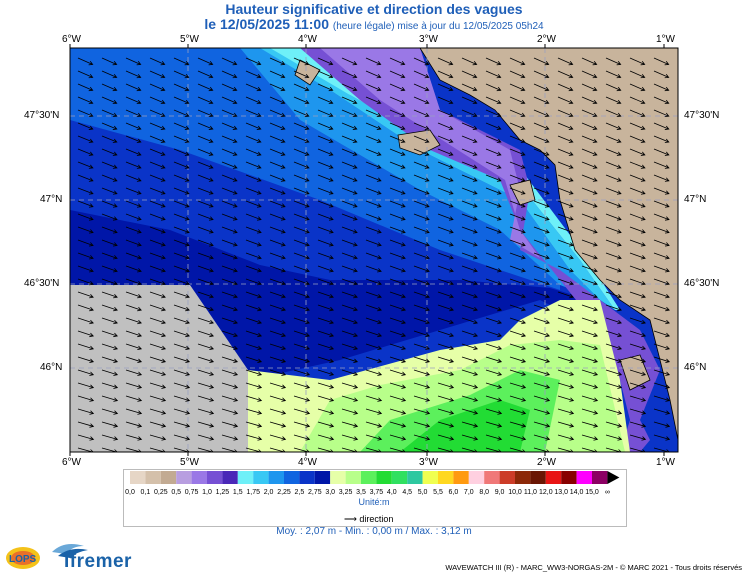  What do you see at coordinates (392, 492) in the screenshot?
I see `legend-tick-label: 4,0` at bounding box center [392, 492].